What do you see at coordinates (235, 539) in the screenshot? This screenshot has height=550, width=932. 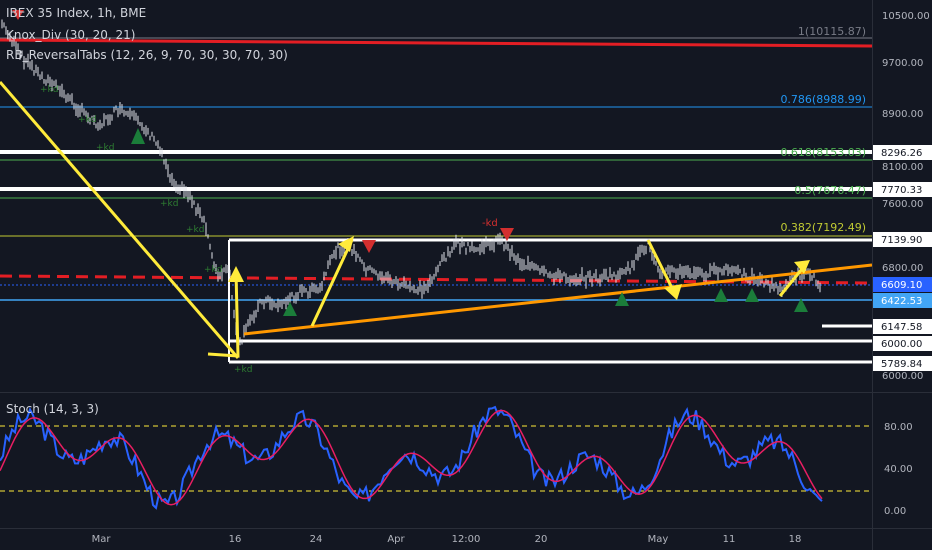 I see `time-tick: 16` at bounding box center [235, 539].